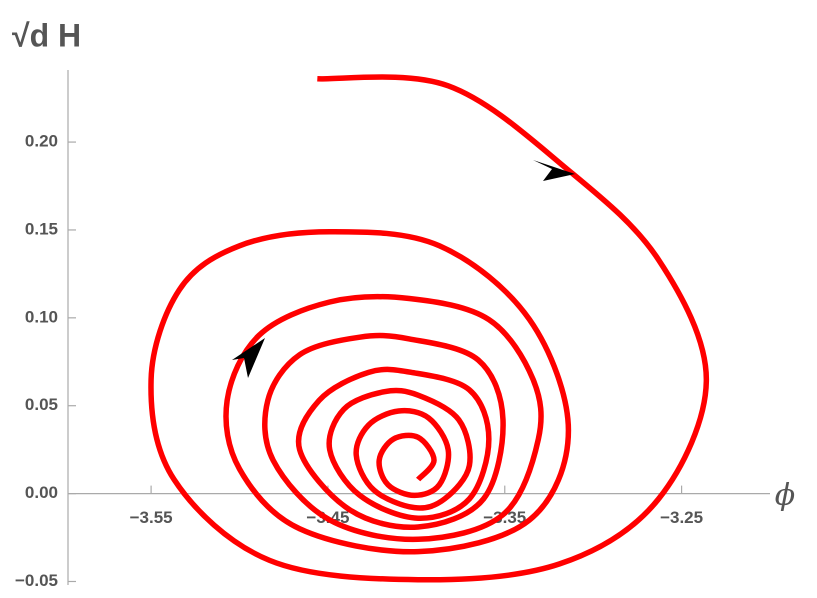 The image size is (817, 598). What do you see at coordinates (41, 141) in the screenshot?
I see `y-tick-label: 0.20` at bounding box center [41, 141].